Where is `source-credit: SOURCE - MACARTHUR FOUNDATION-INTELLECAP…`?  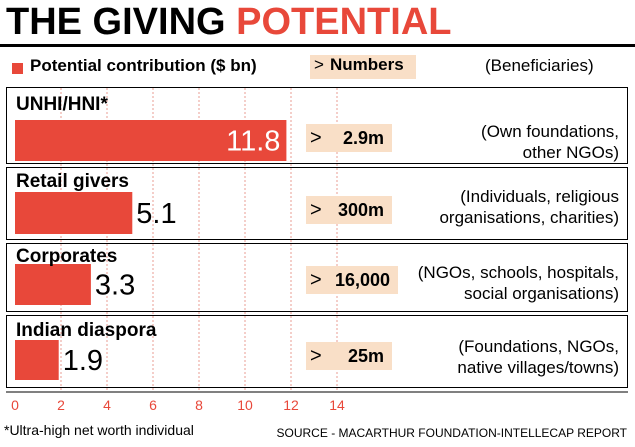 source-credit: SOURCE - MACARTHUR FOUNDATION-INTELLECAP… is located at coordinates (451, 433).